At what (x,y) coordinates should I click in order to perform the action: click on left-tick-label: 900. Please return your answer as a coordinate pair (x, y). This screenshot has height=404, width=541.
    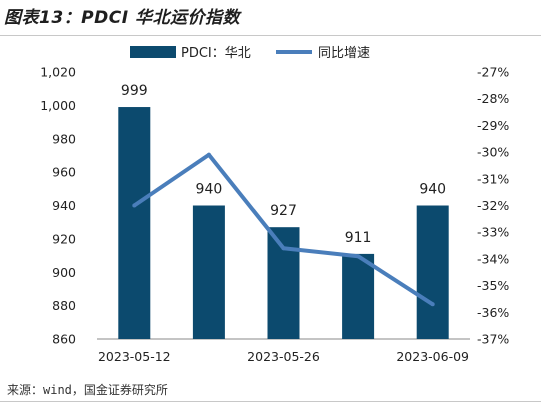
    Looking at the image, I should click on (64, 272).